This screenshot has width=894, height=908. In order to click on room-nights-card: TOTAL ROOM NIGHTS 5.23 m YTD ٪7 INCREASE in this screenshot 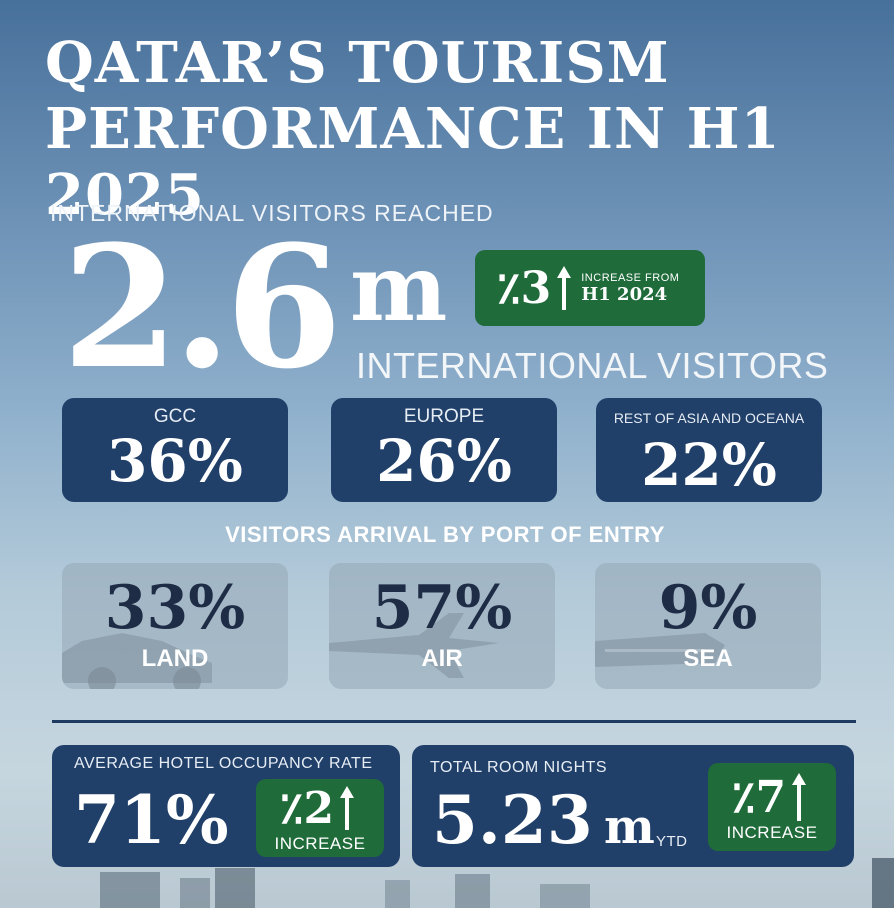, I will do `click(633, 806)`.